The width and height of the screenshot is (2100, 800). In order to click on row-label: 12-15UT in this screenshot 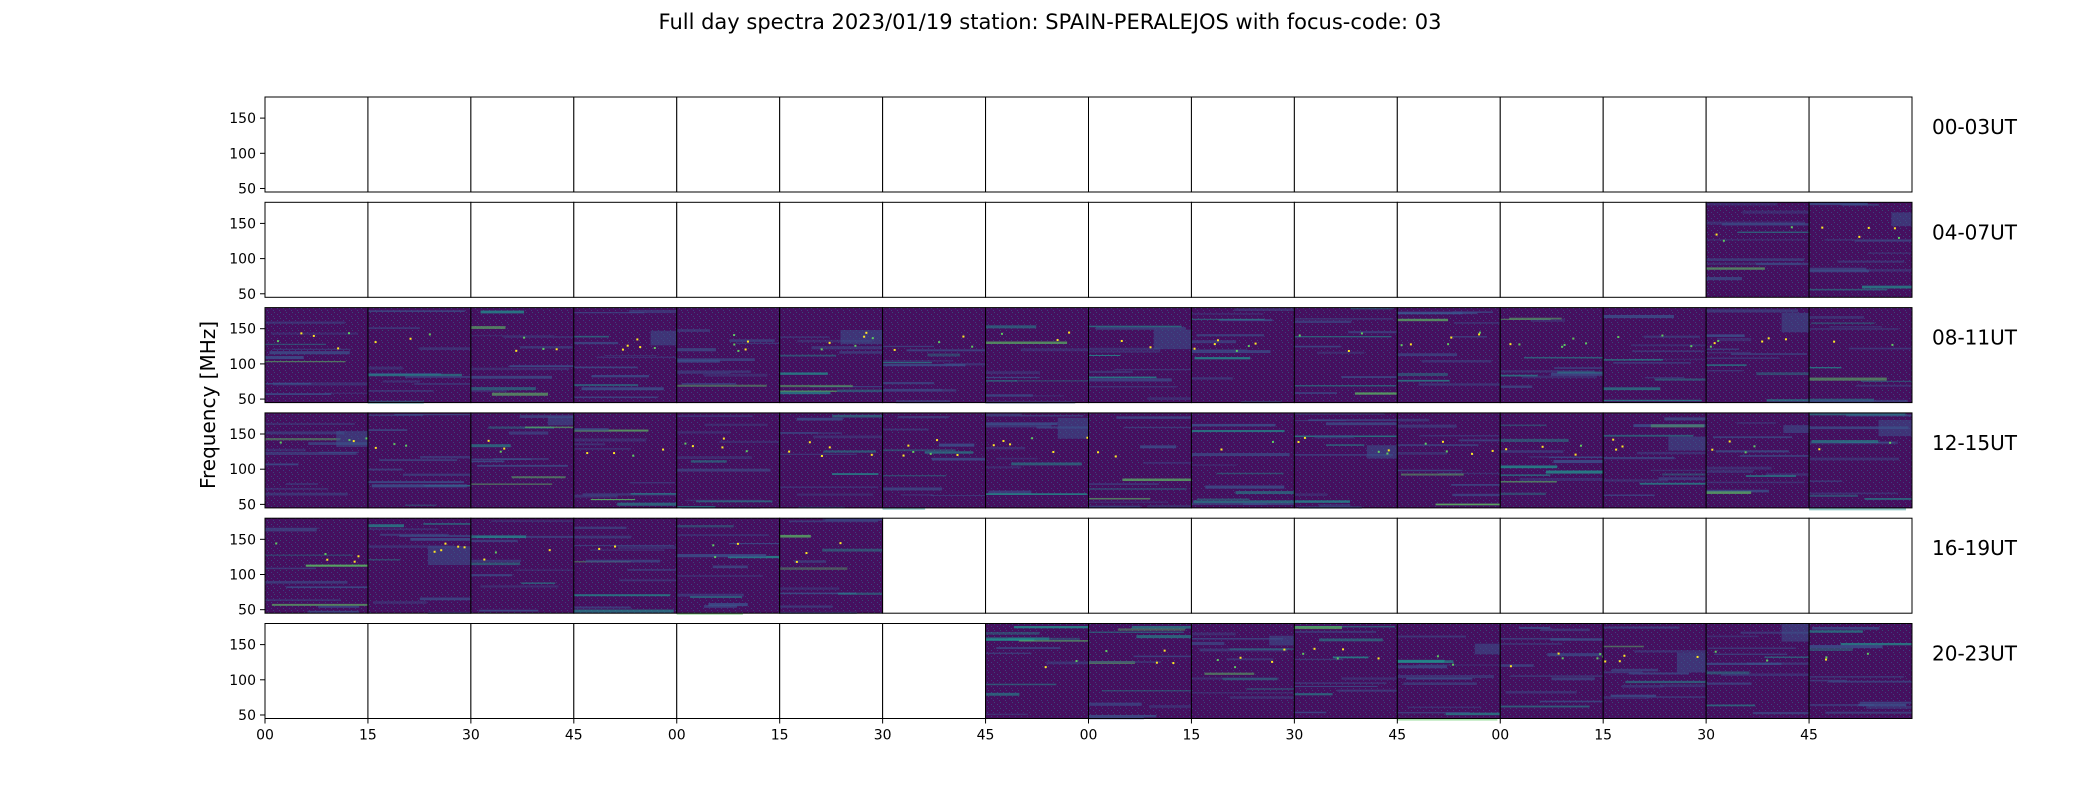, I will do `click(1975, 443)`.